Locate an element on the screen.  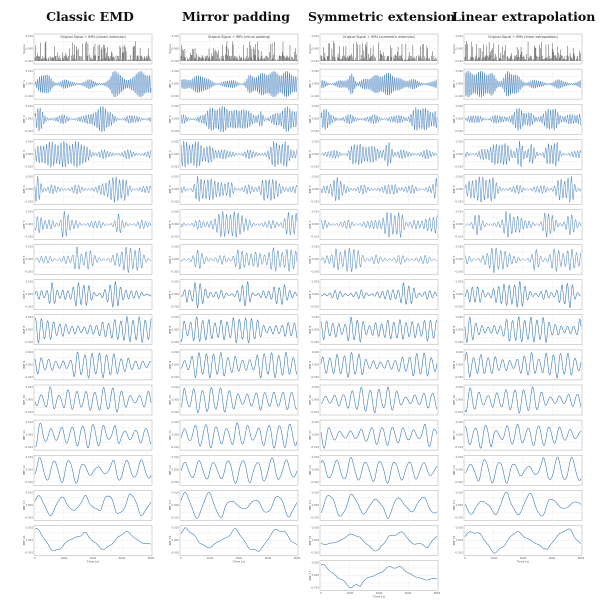
row-label: IMF 8 is located at coordinates (454, 330).